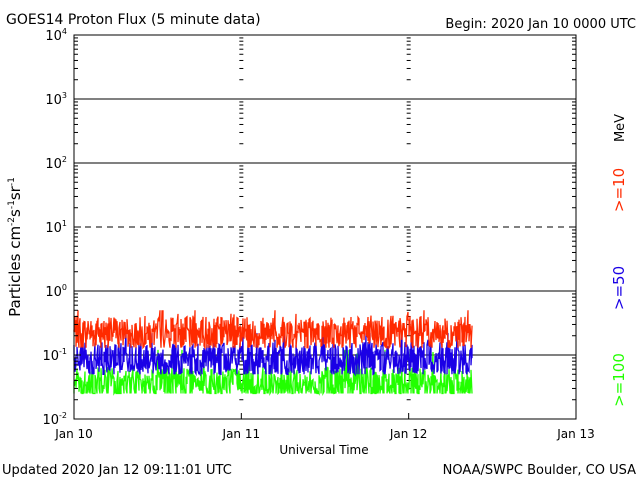  Describe the element at coordinates (12, 181) in the screenshot. I see `y-label-exp3: -1` at that location.